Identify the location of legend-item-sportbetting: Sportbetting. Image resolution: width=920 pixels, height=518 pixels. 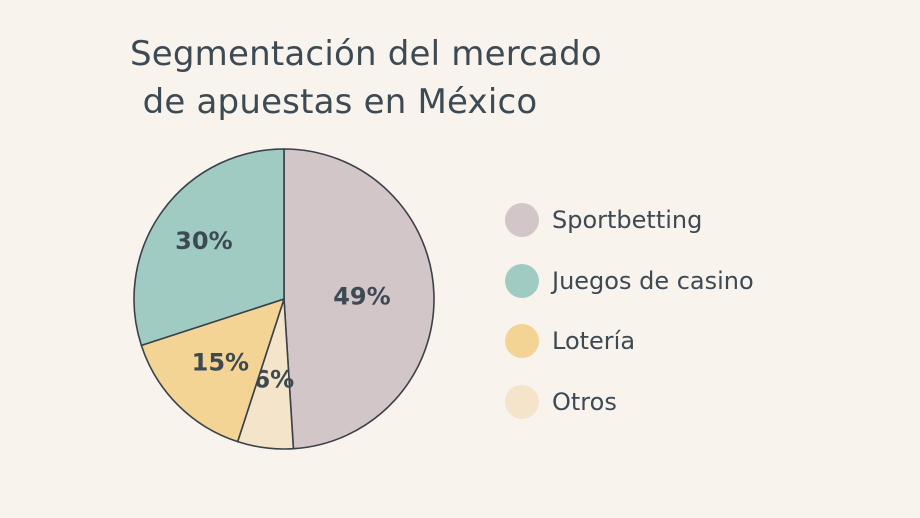
(655, 220).